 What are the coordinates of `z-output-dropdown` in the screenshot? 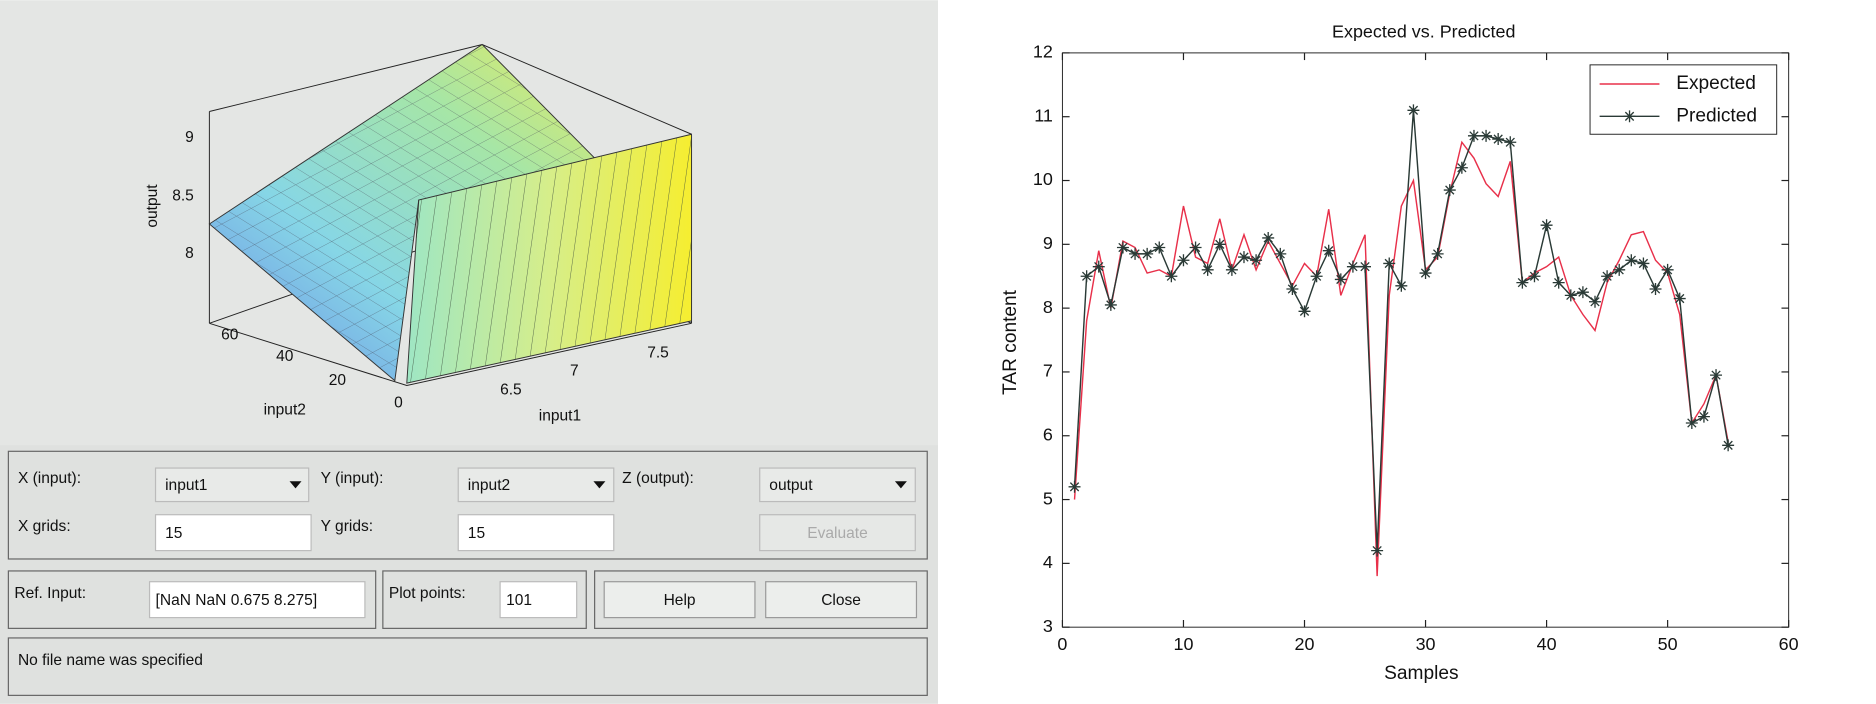 It's located at (837, 485).